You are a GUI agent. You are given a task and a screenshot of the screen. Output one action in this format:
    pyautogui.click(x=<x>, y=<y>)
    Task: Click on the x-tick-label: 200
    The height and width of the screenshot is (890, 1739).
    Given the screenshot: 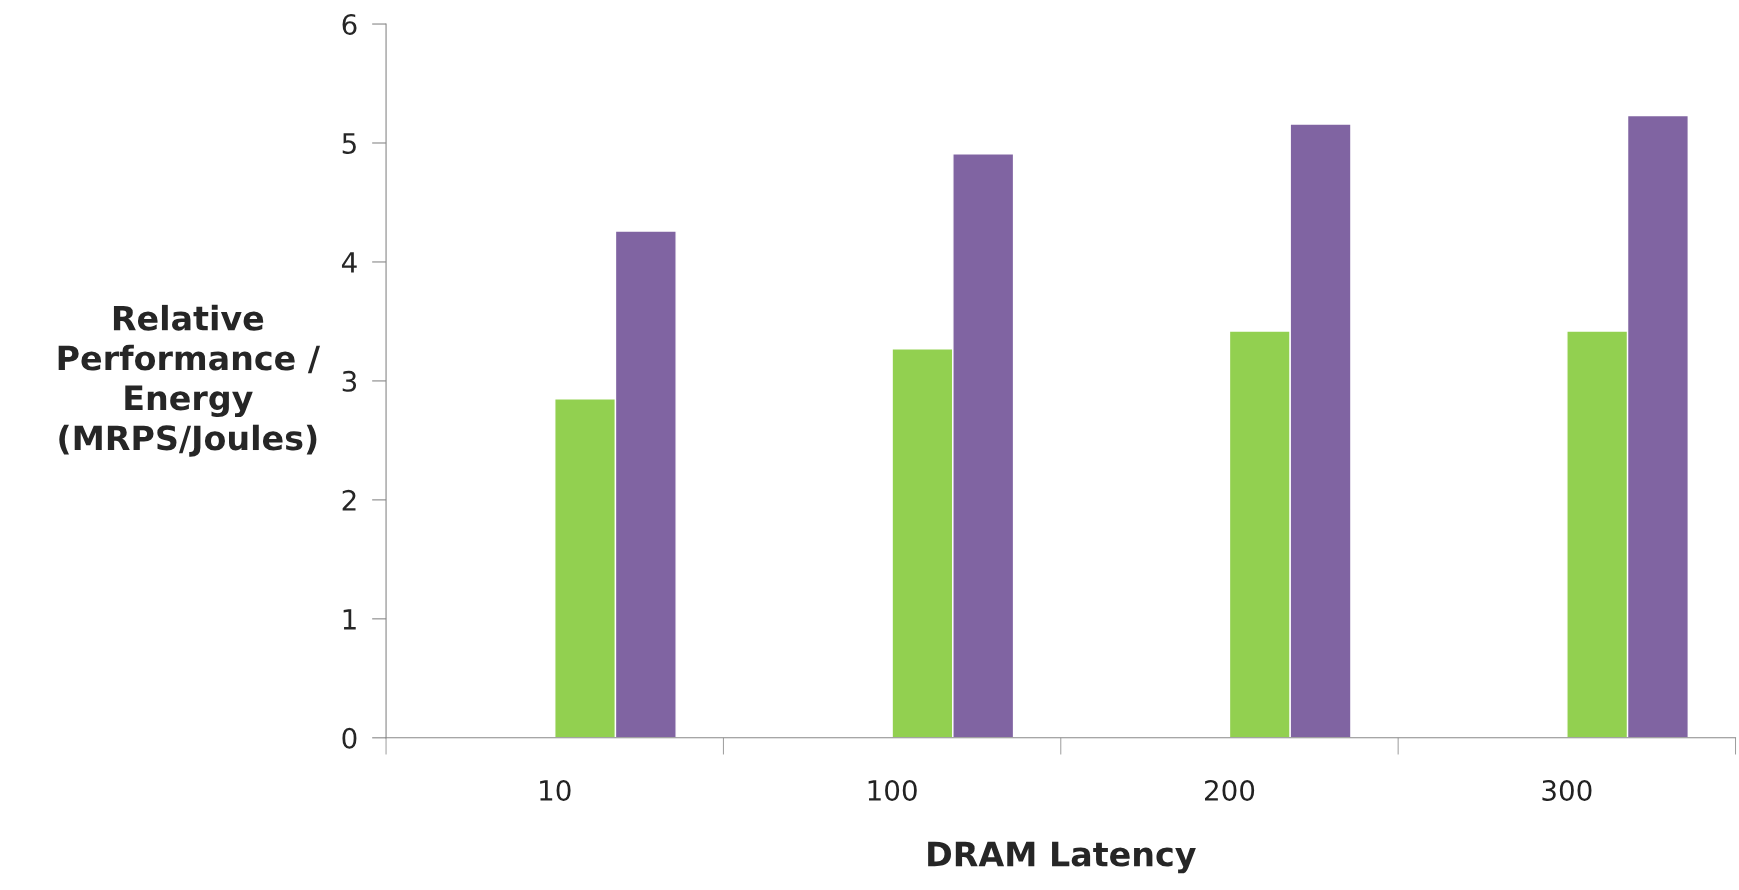 What is the action you would take?
    pyautogui.click(x=1230, y=790)
    